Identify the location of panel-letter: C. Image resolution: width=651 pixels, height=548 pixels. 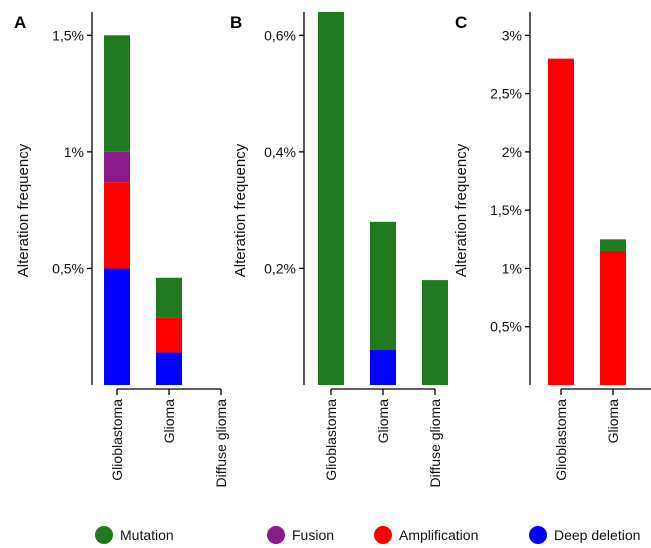
(461, 22).